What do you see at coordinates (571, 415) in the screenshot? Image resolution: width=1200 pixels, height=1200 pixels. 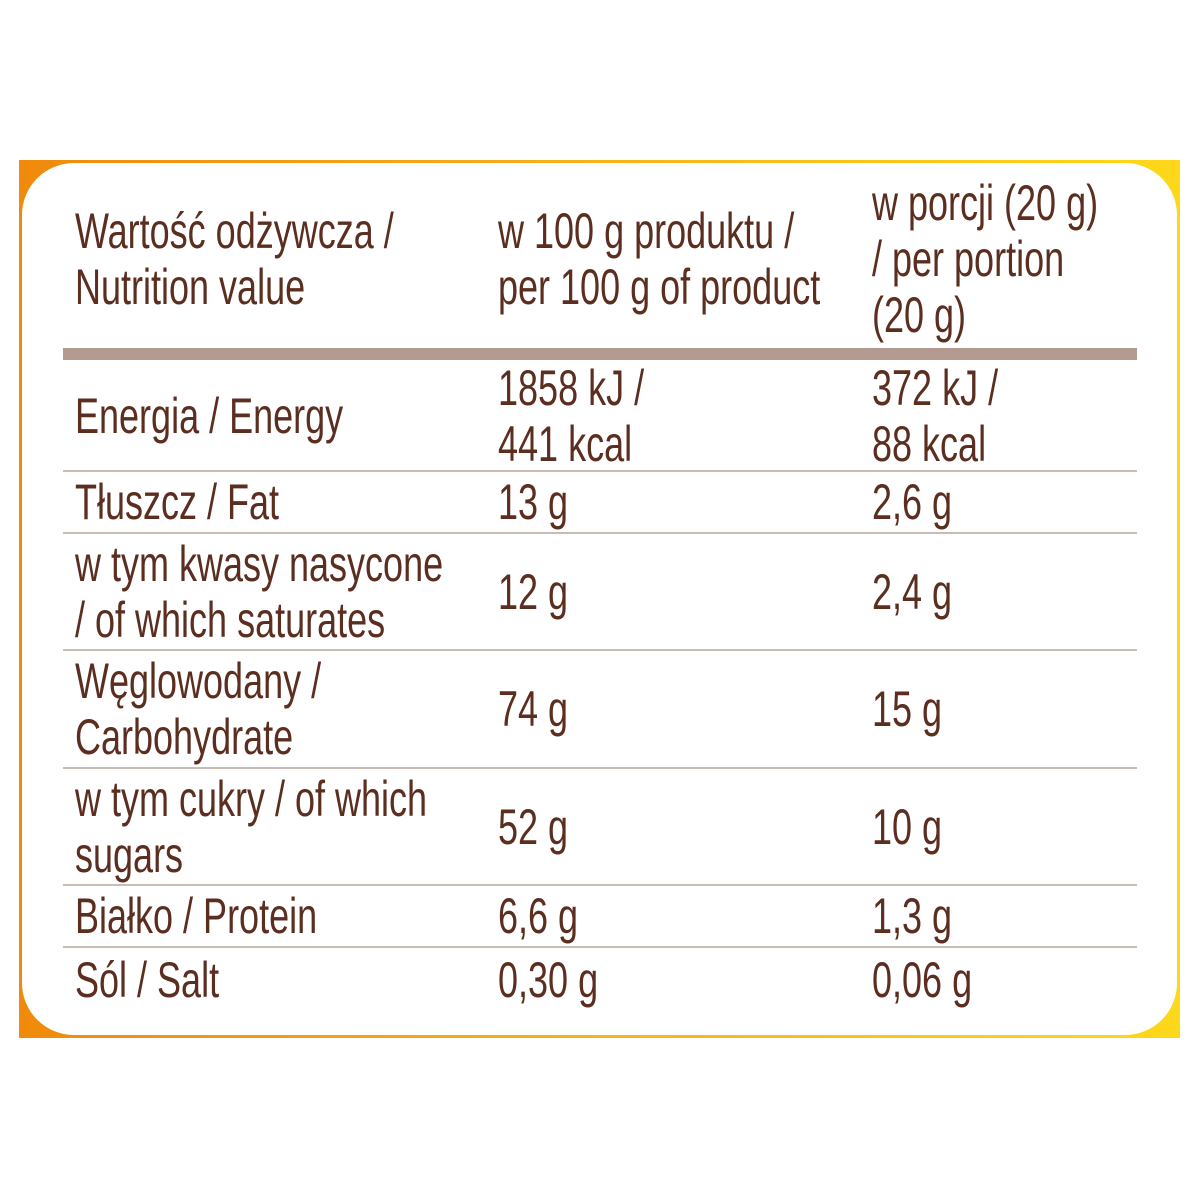 I see `value-per-100g: 1858 kJ / 441 kcal` at bounding box center [571, 415].